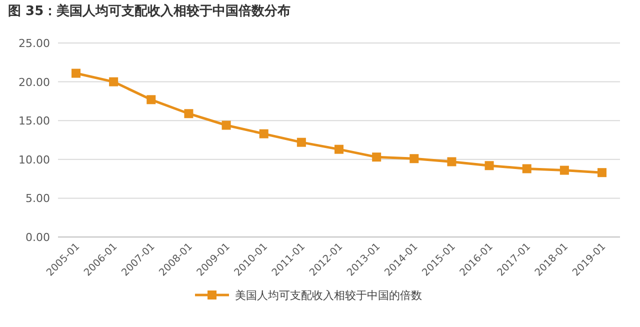  I want to click on y-tick-label: 25.00, so click(34, 43).